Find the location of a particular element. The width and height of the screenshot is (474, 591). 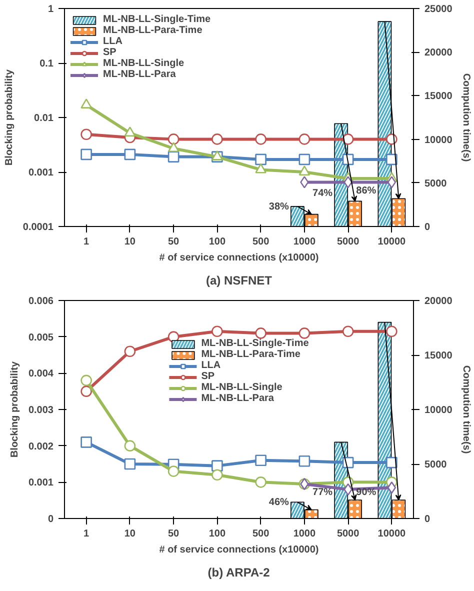

y-tick-label: 0.005 is located at coordinates (41, 338).